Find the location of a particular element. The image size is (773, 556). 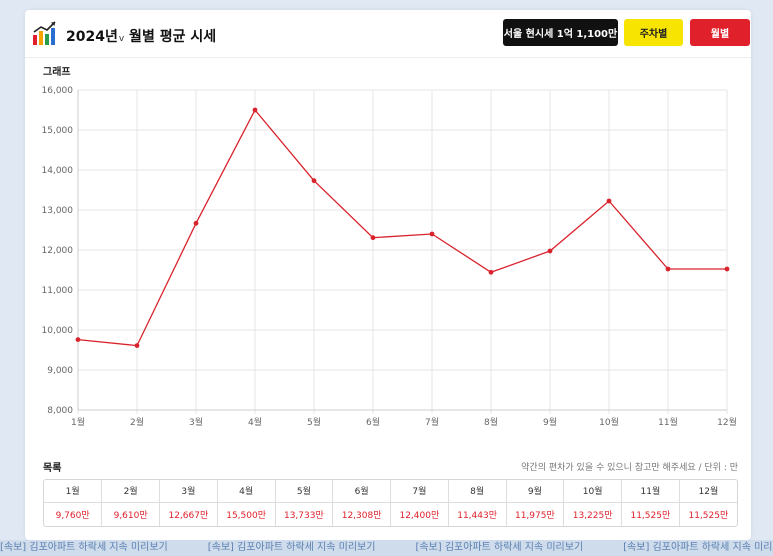

table-value-cell: 11,975만 is located at coordinates (535, 514).